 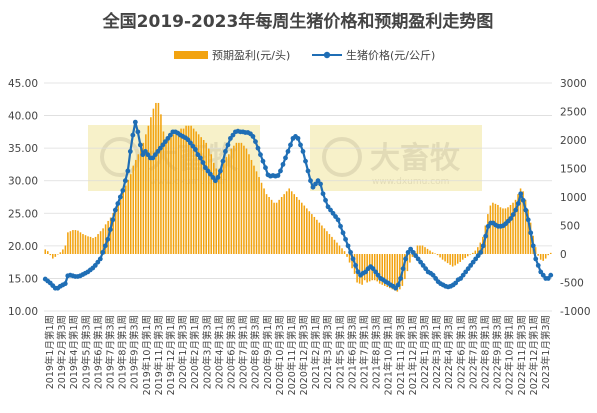 I want to click on legend-label-line: 生猪价格(元/公斤), so click(x=390, y=55).